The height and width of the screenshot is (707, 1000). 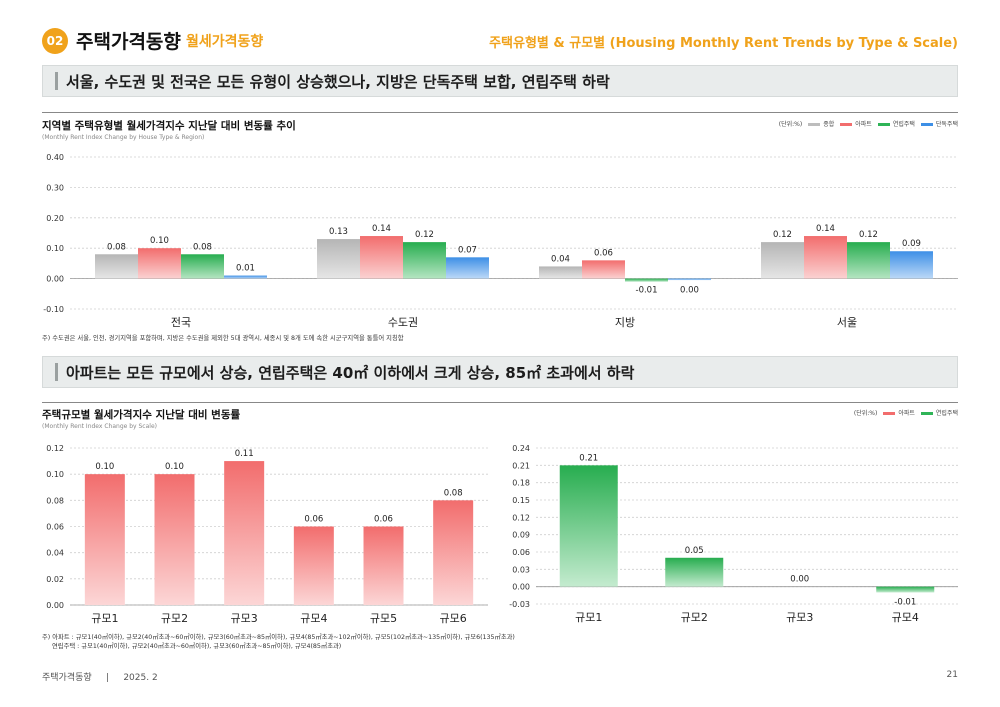 I want to click on data-label: 0.09, so click(x=911, y=244).